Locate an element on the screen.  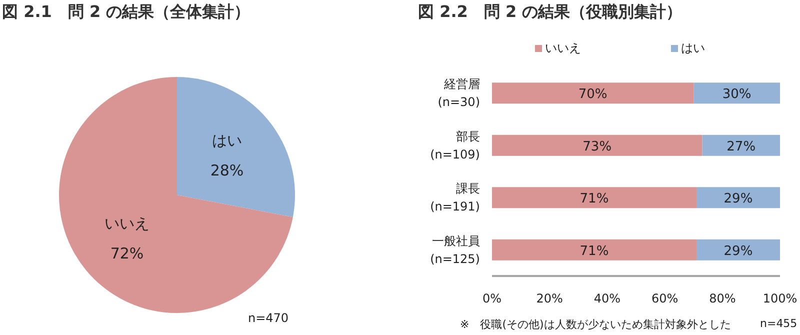
data-label: 70% is located at coordinates (593, 94).